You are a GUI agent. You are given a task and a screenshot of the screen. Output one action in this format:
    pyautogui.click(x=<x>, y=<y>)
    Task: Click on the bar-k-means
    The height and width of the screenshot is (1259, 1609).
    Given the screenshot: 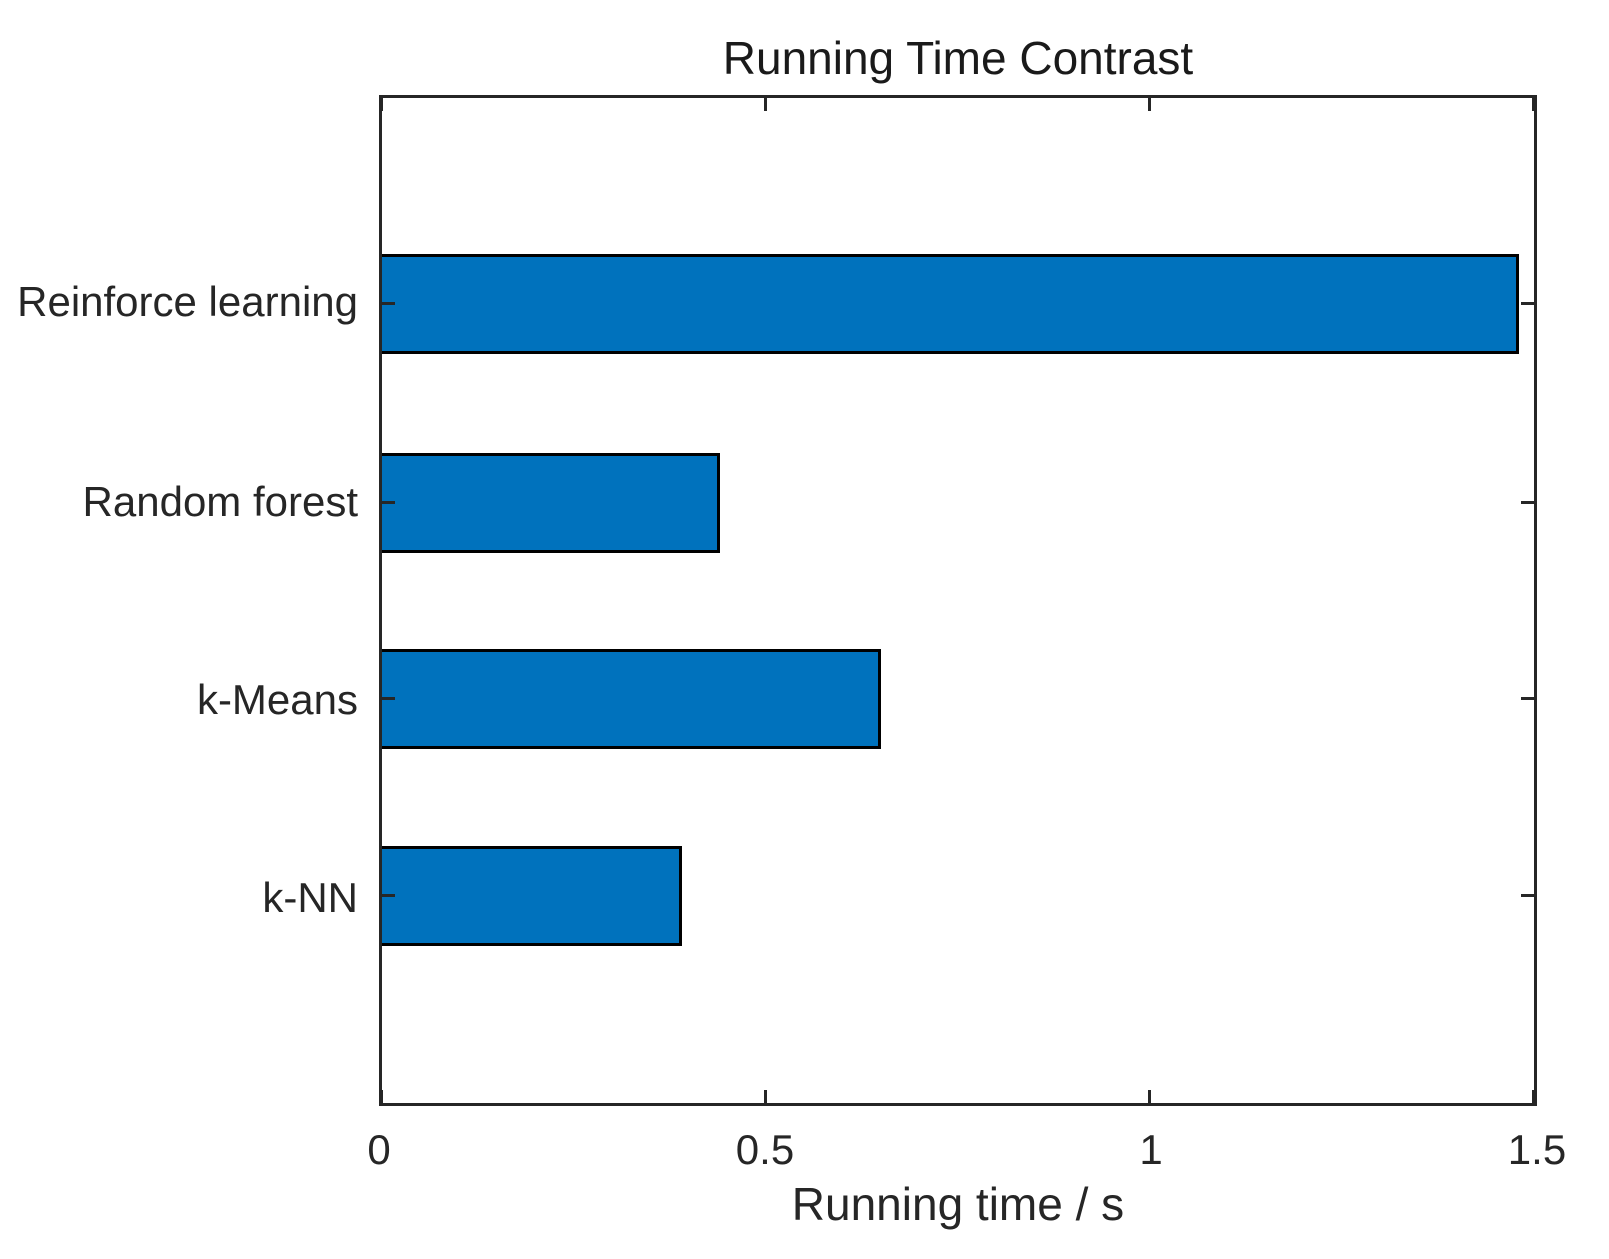 What is the action you would take?
    pyautogui.click(x=632, y=699)
    